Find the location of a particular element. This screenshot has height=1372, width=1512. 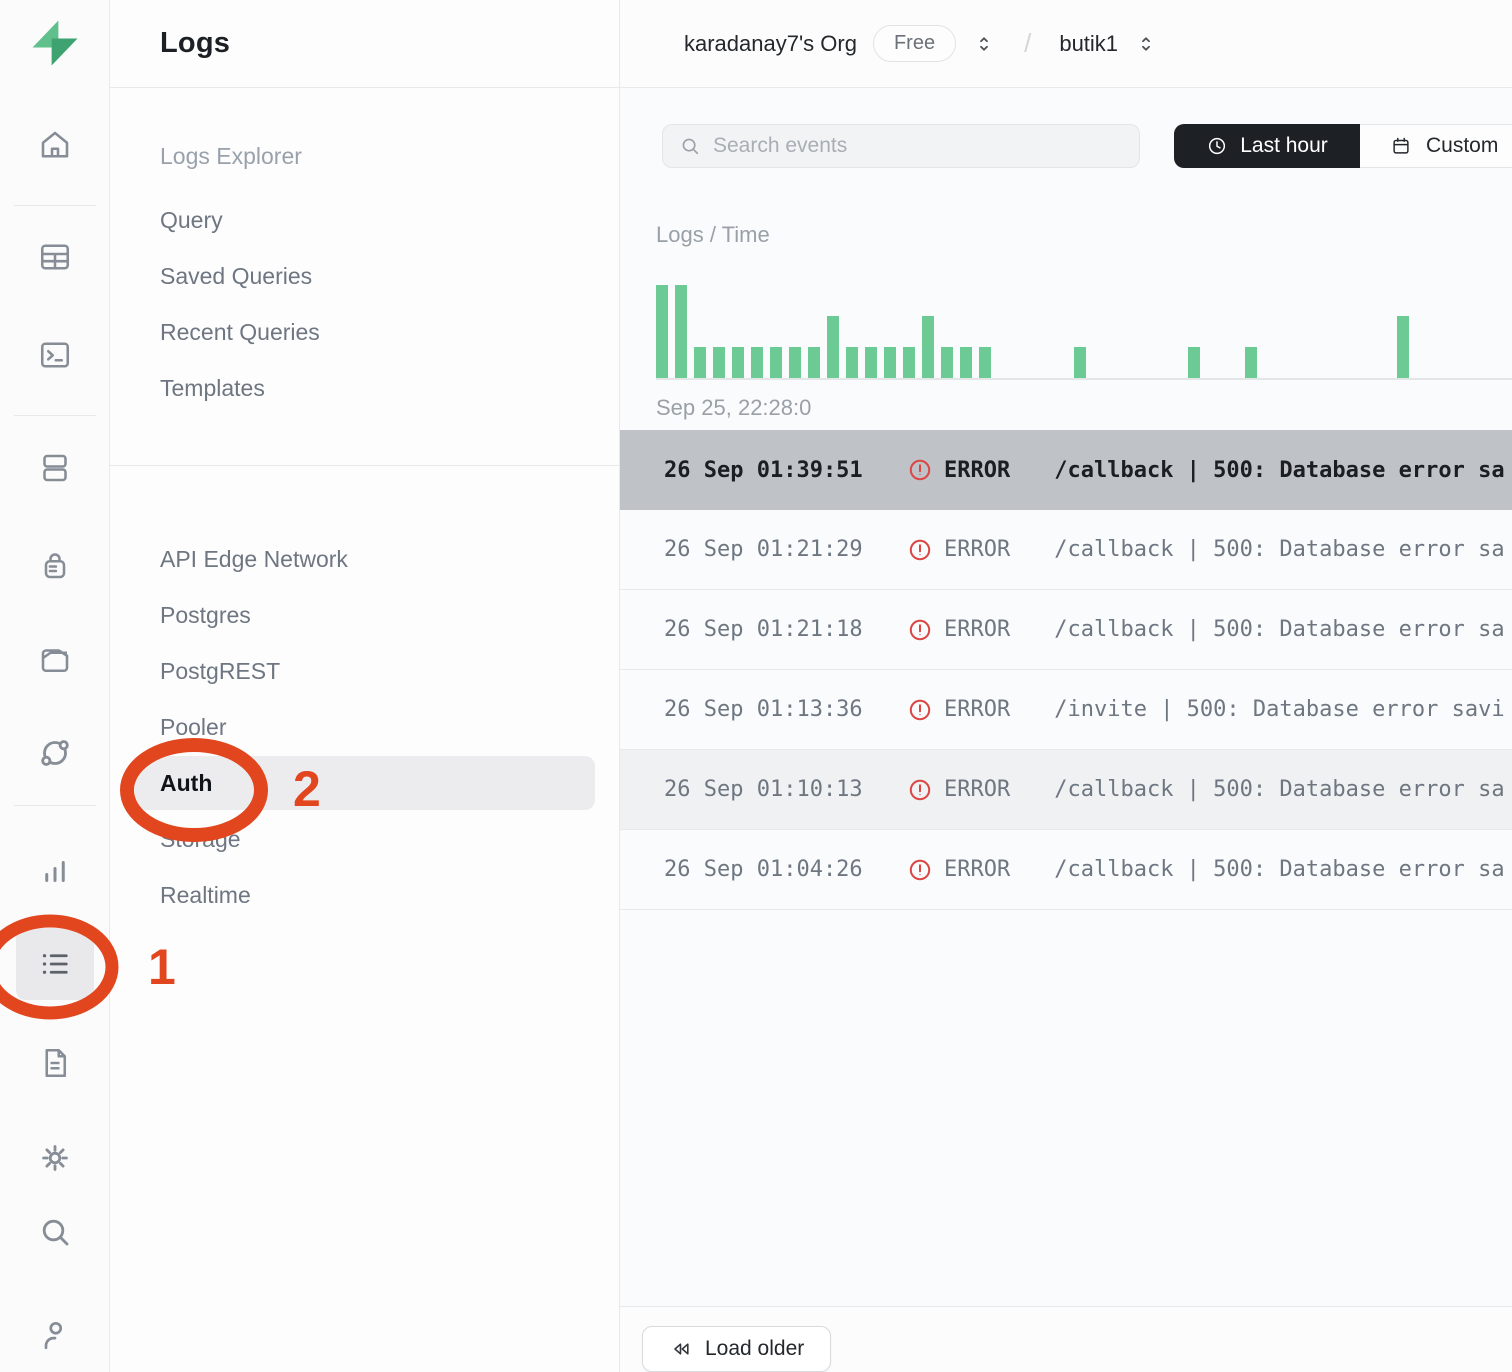

log-timestamp: 26 Sep 01:39:51 is located at coordinates (763, 470).